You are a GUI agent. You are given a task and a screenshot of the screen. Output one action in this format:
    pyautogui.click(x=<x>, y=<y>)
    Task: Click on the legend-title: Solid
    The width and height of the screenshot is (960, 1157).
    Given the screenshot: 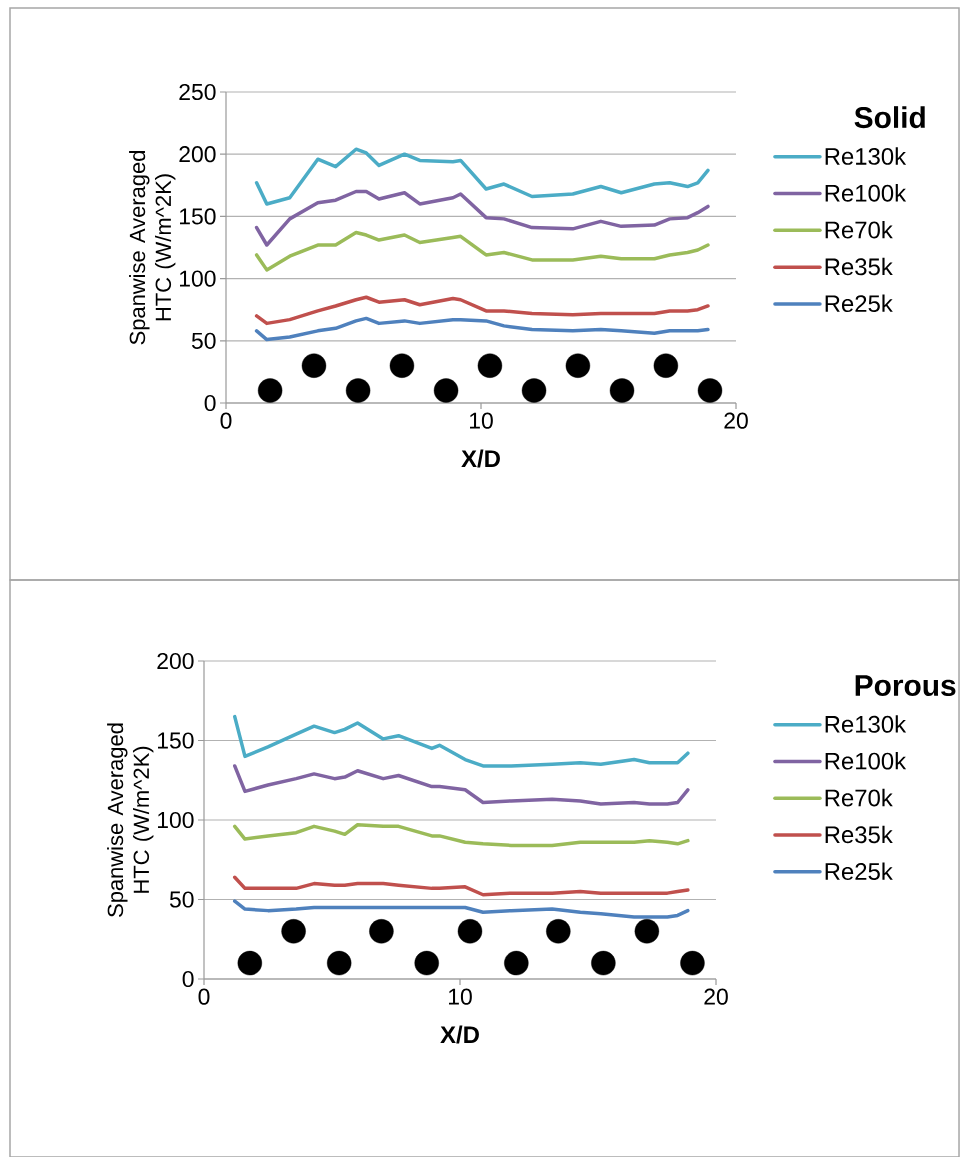 What is the action you would take?
    pyautogui.click(x=889, y=117)
    